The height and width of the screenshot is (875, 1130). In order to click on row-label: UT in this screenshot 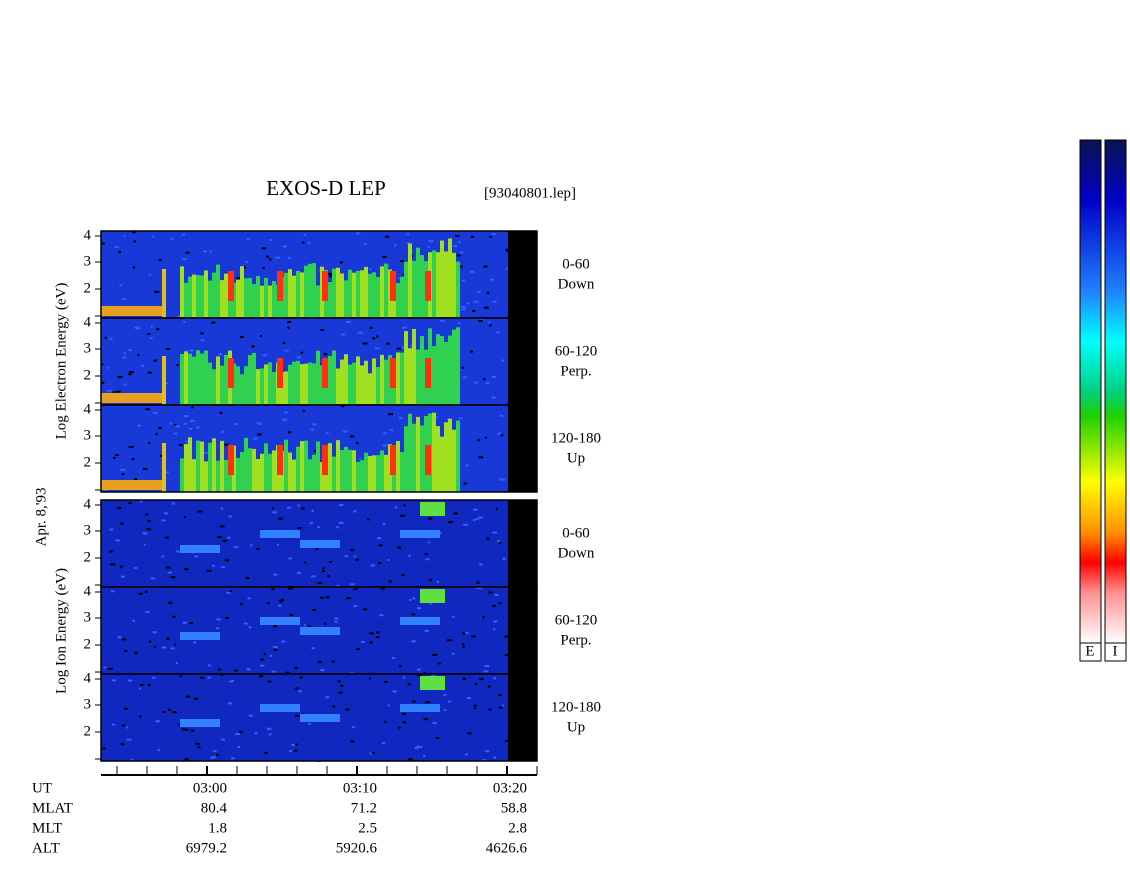, I will do `click(42, 788)`.